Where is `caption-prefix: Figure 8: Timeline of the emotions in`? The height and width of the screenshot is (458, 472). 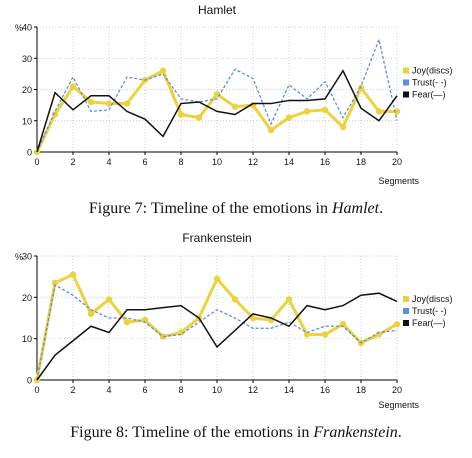 caption-prefix: Figure 8: Timeline of the emotions in is located at coordinates (192, 432).